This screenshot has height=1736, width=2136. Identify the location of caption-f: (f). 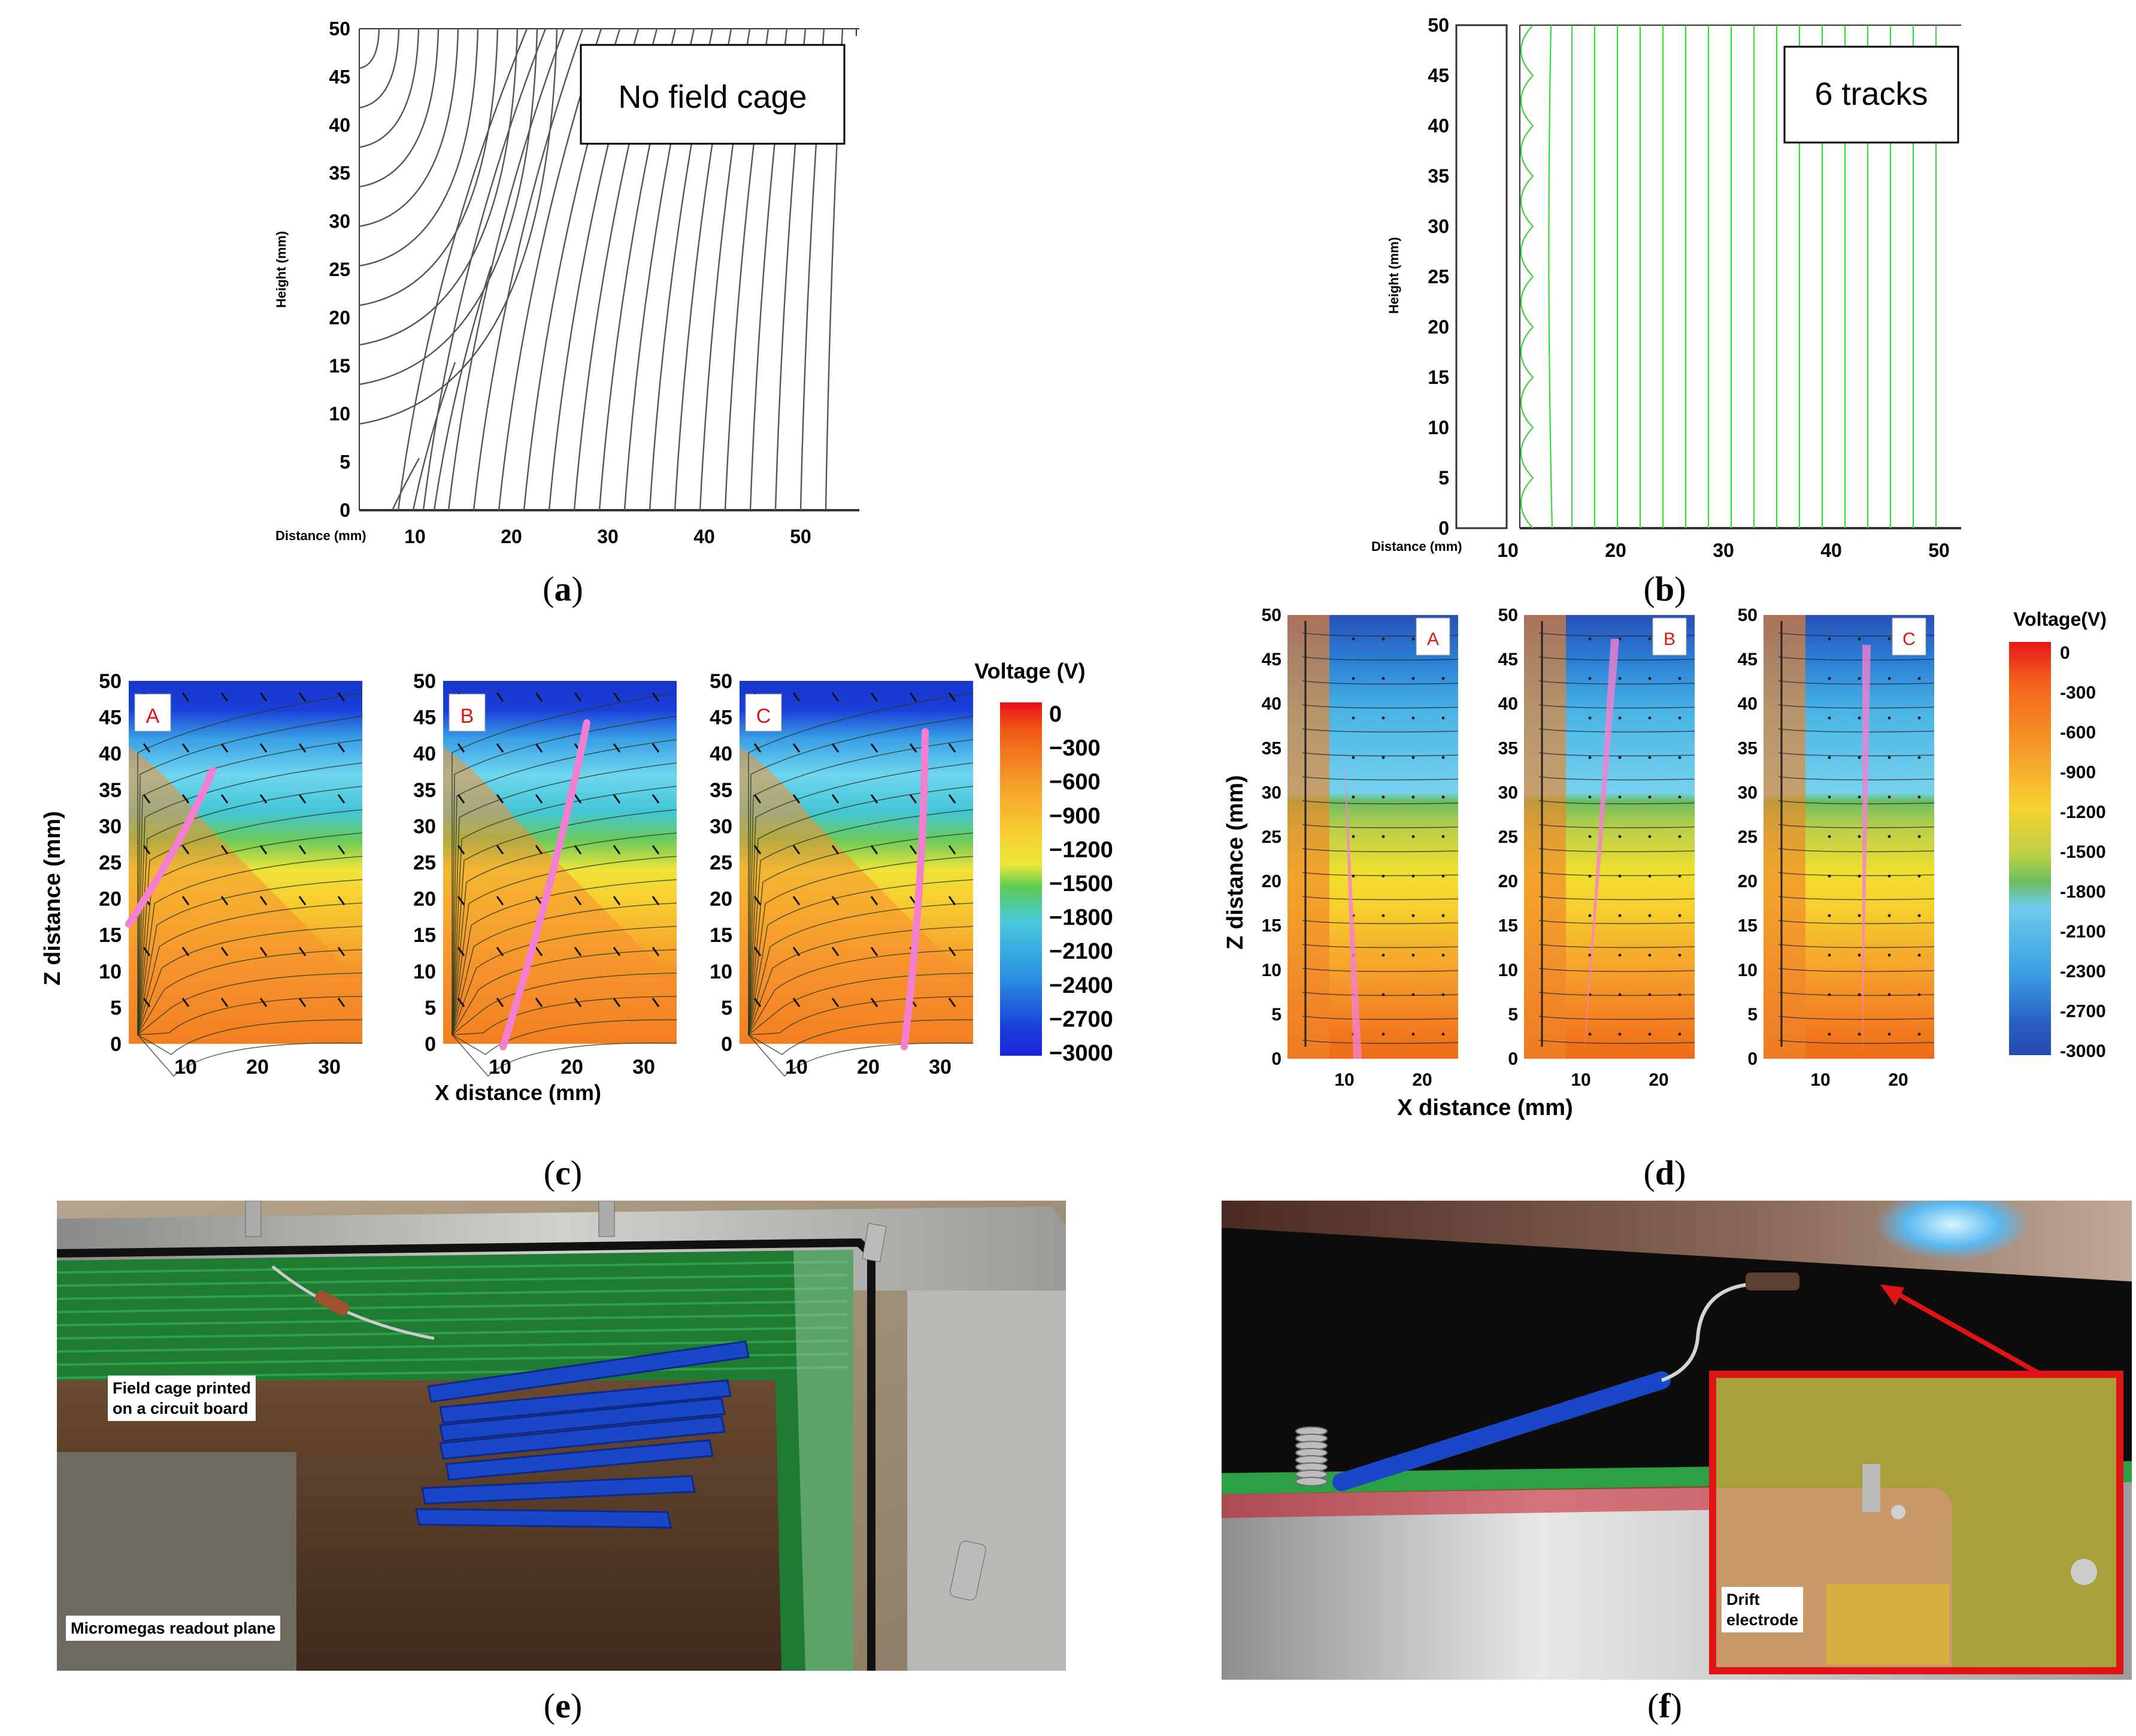
(1665, 1706).